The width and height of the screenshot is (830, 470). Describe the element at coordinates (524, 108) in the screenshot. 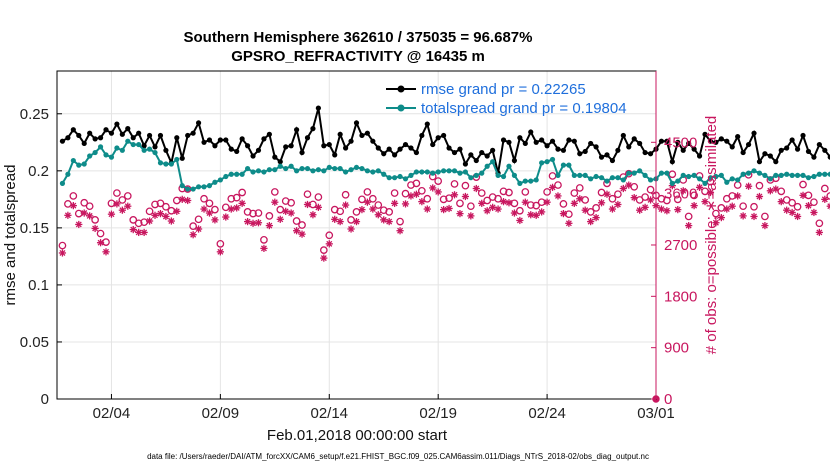

I see `legend-spread-label: totalspread grand pr = 0.19804` at that location.